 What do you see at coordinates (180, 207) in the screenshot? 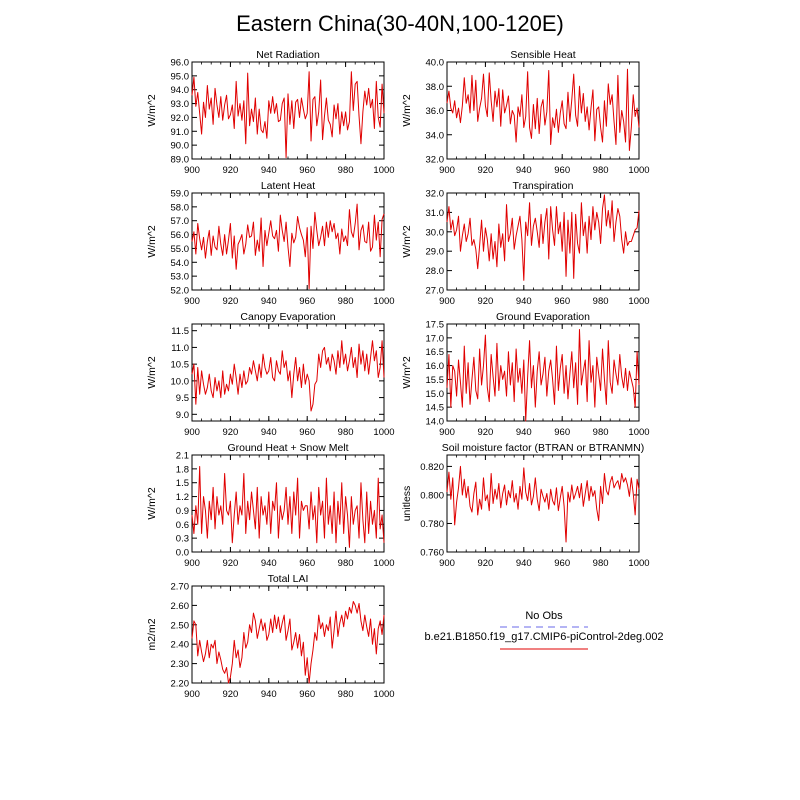
I see `y-tick-label: 58.0` at bounding box center [180, 207].